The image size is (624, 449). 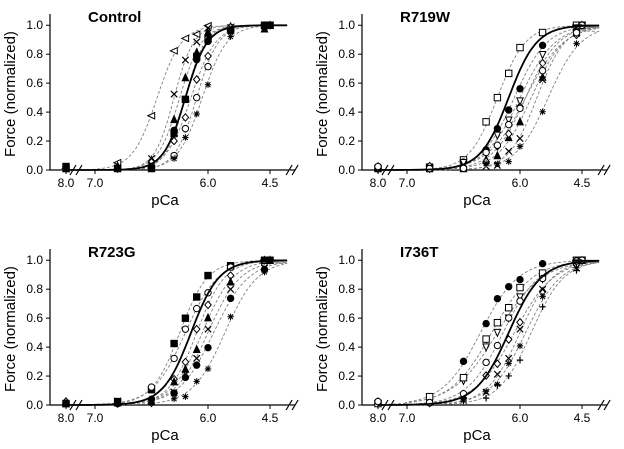 What do you see at coordinates (66, 418) in the screenshot?
I see `x-tick-label: 8.0` at bounding box center [66, 418].